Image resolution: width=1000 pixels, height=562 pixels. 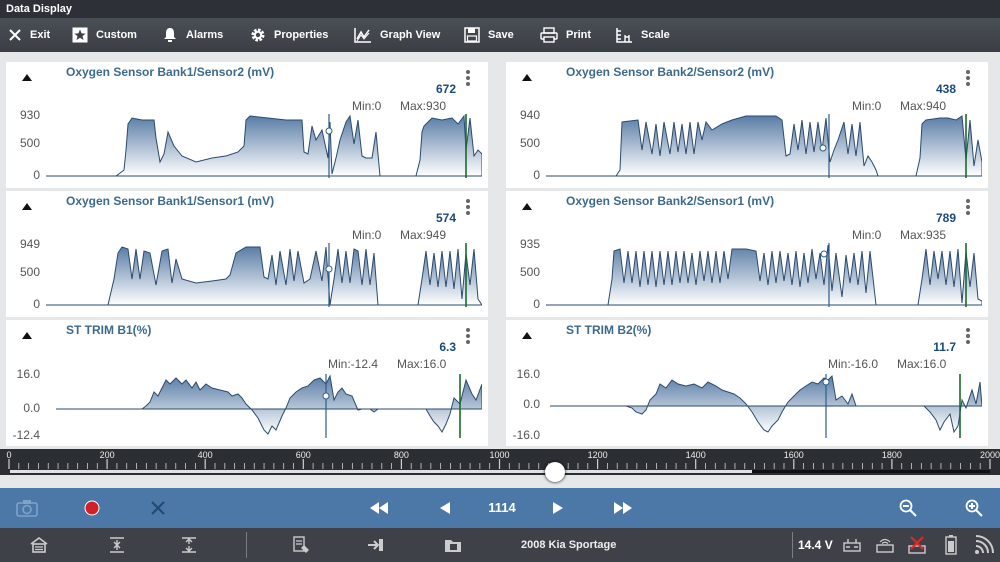 I want to click on exit-label: Exit, so click(x=40, y=35).